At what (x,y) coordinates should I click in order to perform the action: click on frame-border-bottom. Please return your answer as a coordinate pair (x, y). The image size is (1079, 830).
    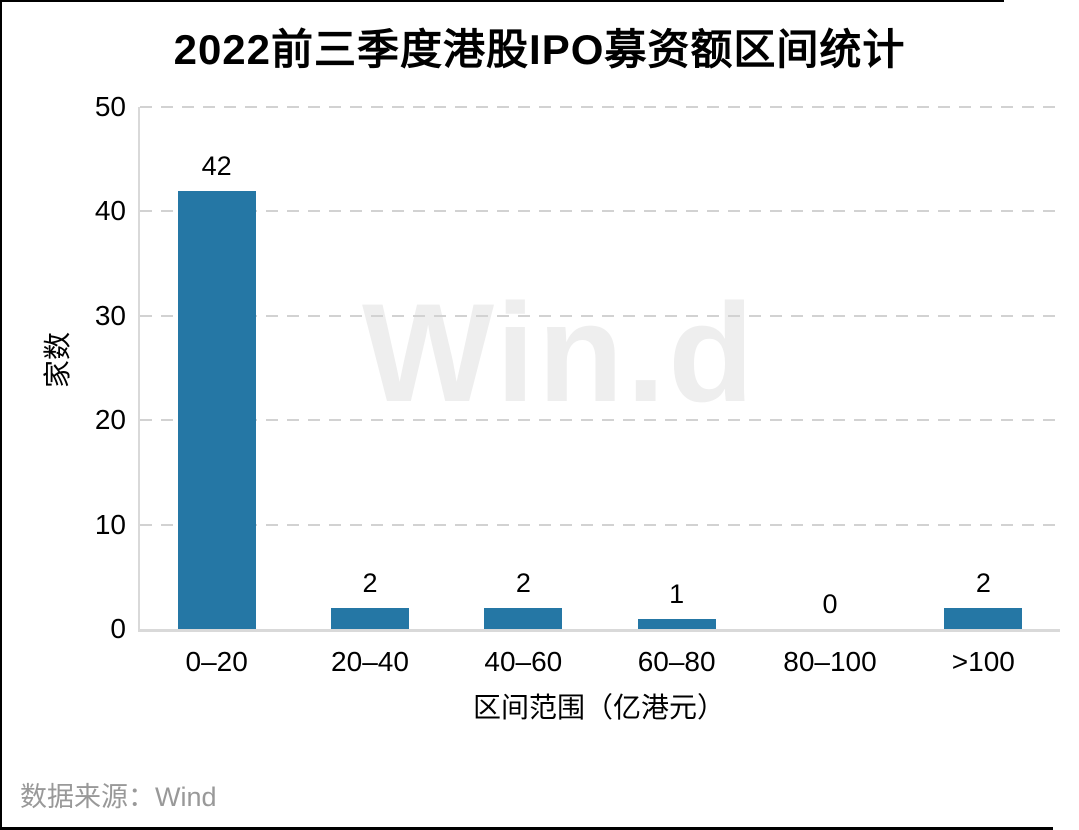
    Looking at the image, I should click on (526, 828).